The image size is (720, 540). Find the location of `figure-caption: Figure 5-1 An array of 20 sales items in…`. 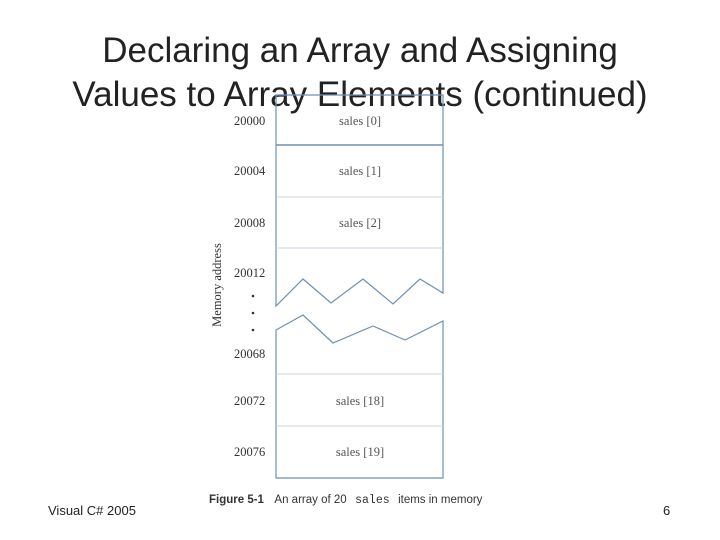

figure-caption: Figure 5-1 An array of 20 sales items in… is located at coordinates (346, 498).